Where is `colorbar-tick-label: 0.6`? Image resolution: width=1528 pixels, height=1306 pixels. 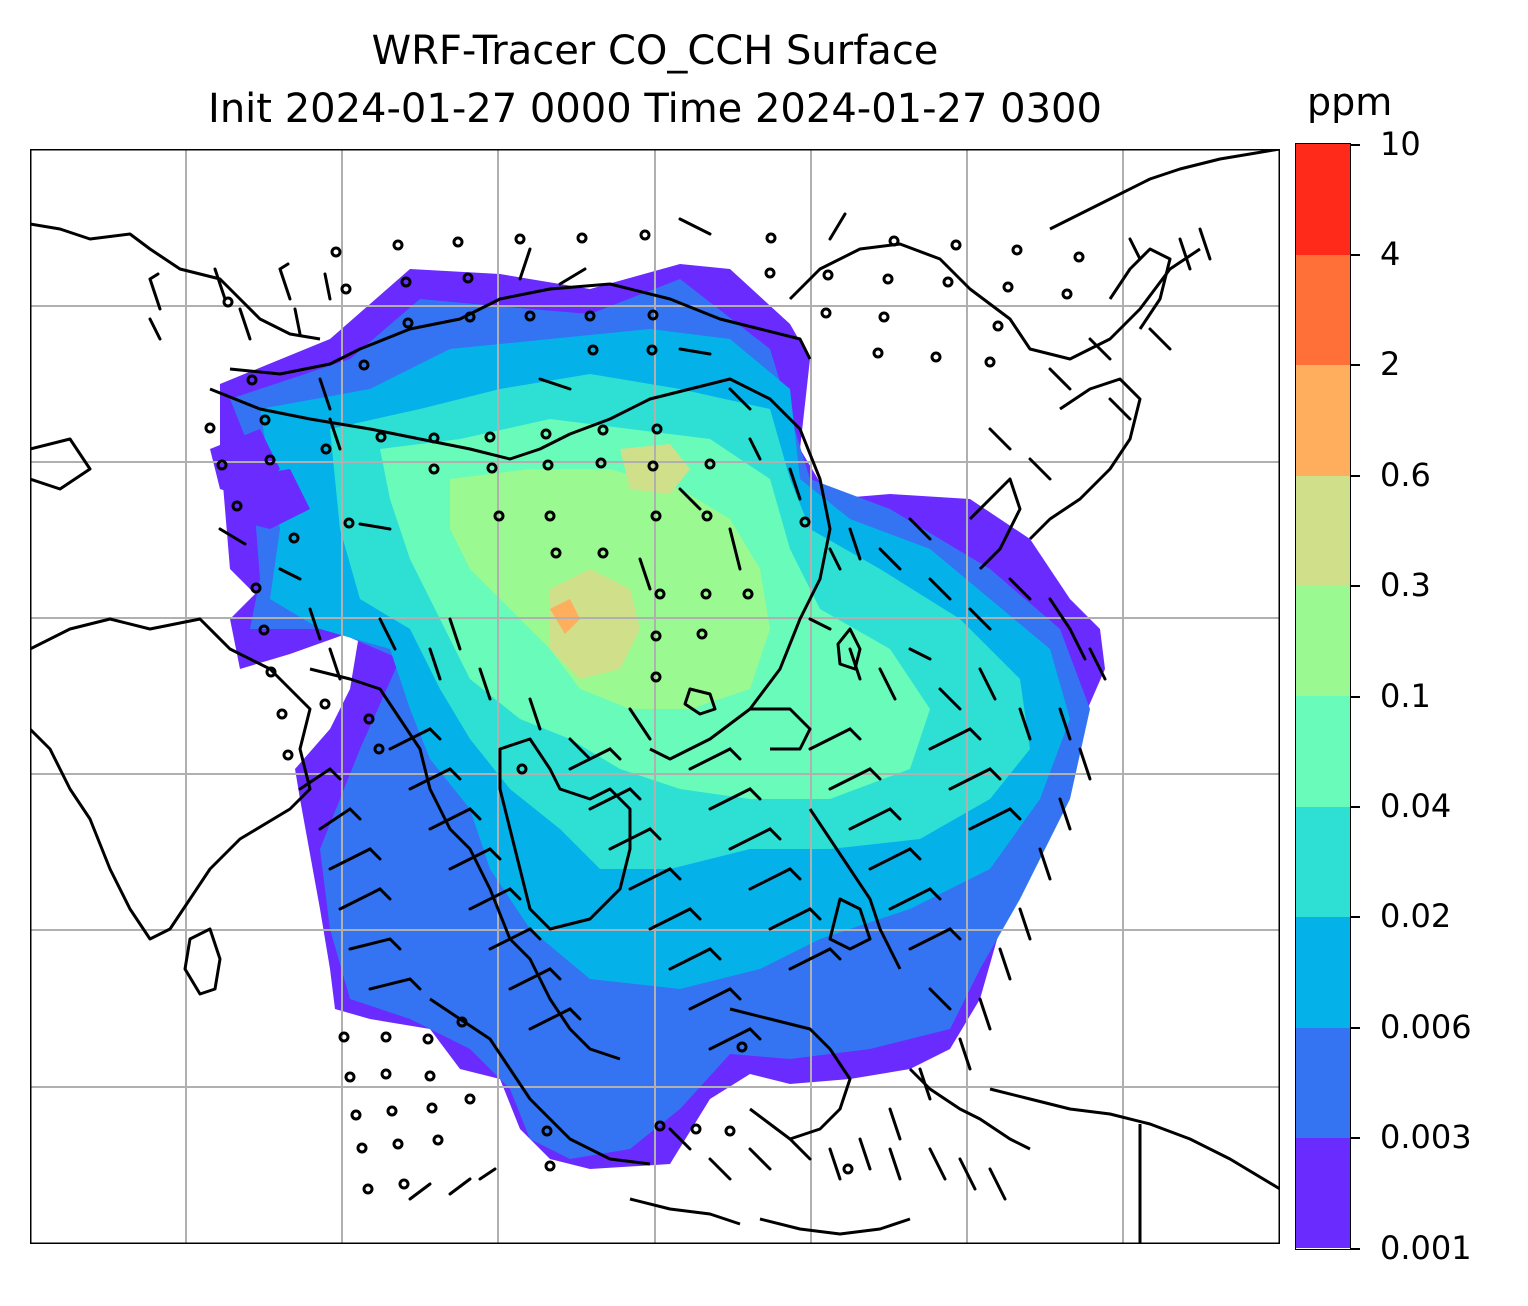
colorbar-tick-label: 0.6 is located at coordinates (1405, 474).